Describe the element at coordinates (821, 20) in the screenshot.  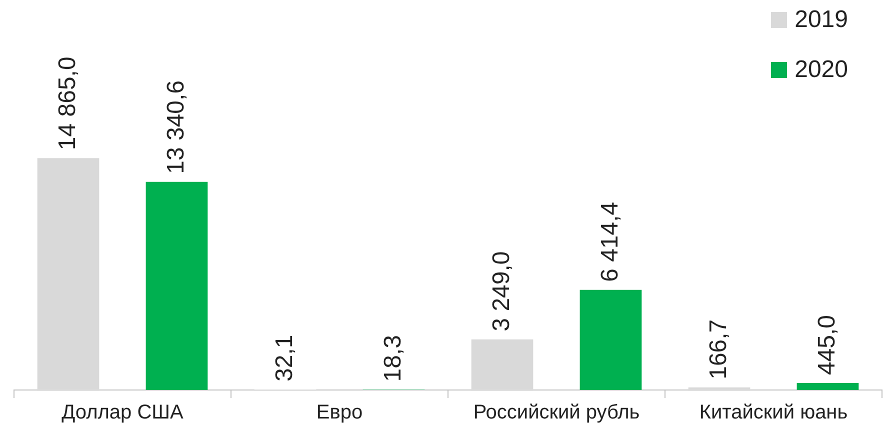
I see `legend-label: 2019` at that location.